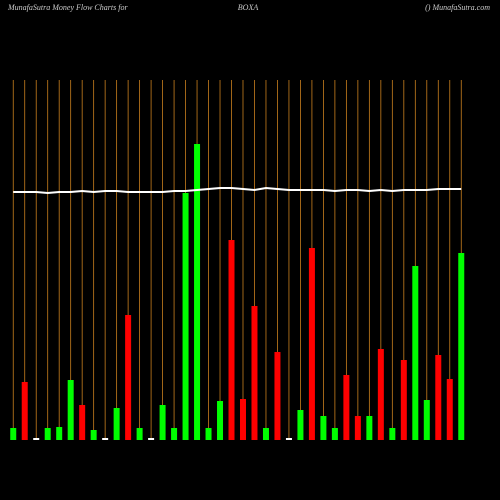 The width and height of the screenshot is (500, 500). I want to click on chart-title: MunafaSutra Money Flow Charts for, so click(67, 7).